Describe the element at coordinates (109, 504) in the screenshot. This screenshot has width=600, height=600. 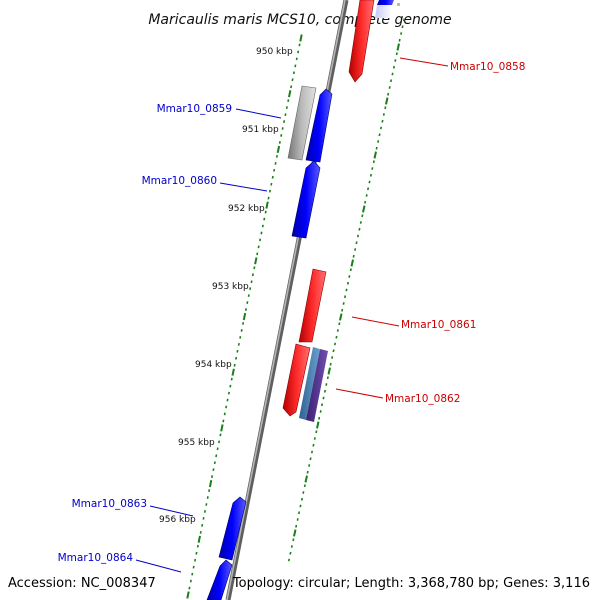
I see `gene-label-Mmar10_0863: Mmar10_0863` at that location.